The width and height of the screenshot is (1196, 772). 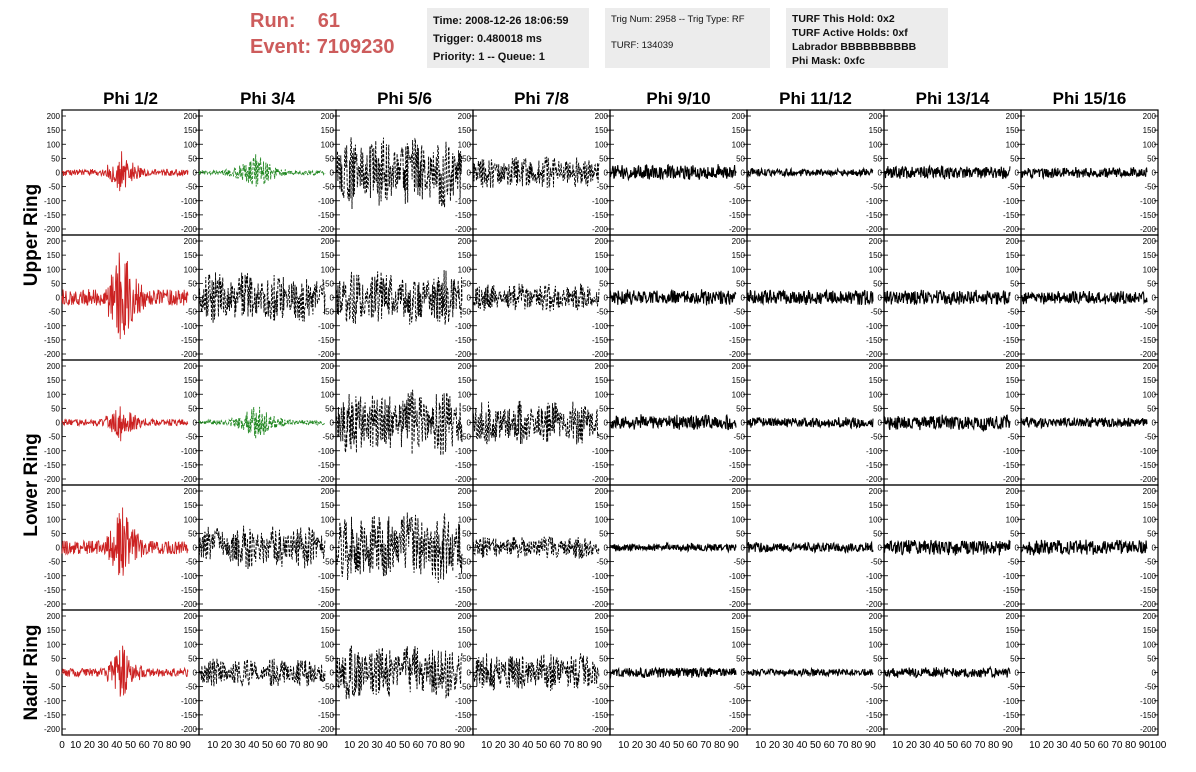 What do you see at coordinates (898, 745) in the screenshot?
I see `x-tick-label: 10` at bounding box center [898, 745].